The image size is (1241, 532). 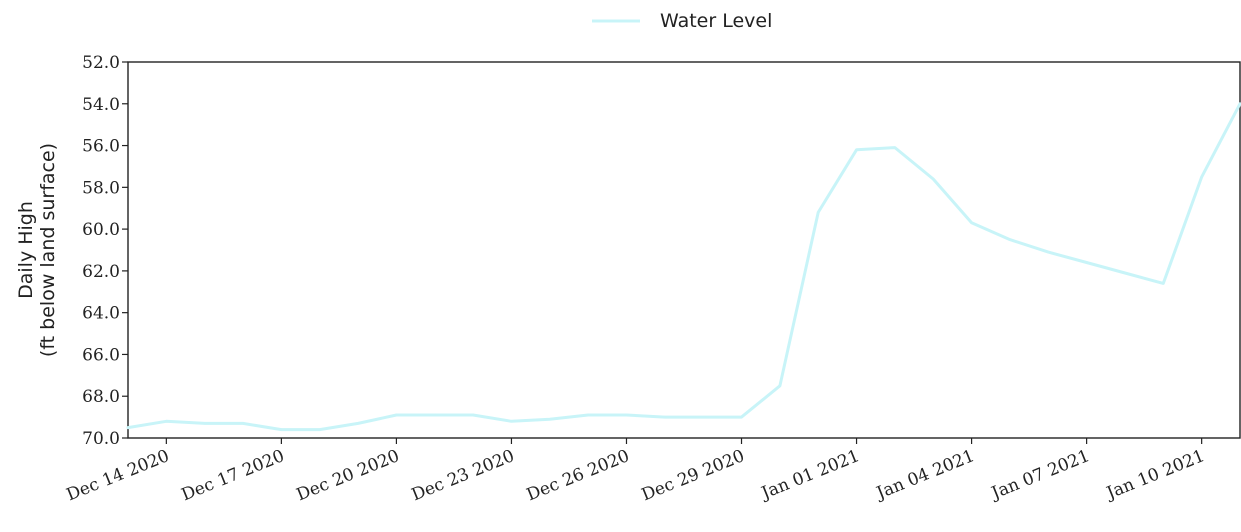 I want to click on x-tick-label: Dec 26 2020, so click(x=578, y=475).